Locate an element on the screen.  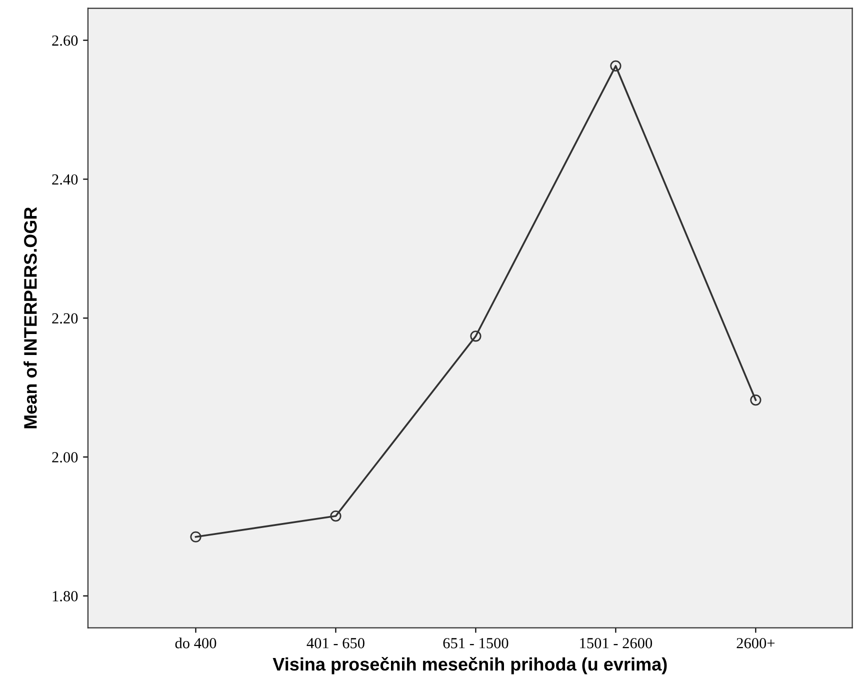
y-tick-label: 2.60 is located at coordinates (65, 40).